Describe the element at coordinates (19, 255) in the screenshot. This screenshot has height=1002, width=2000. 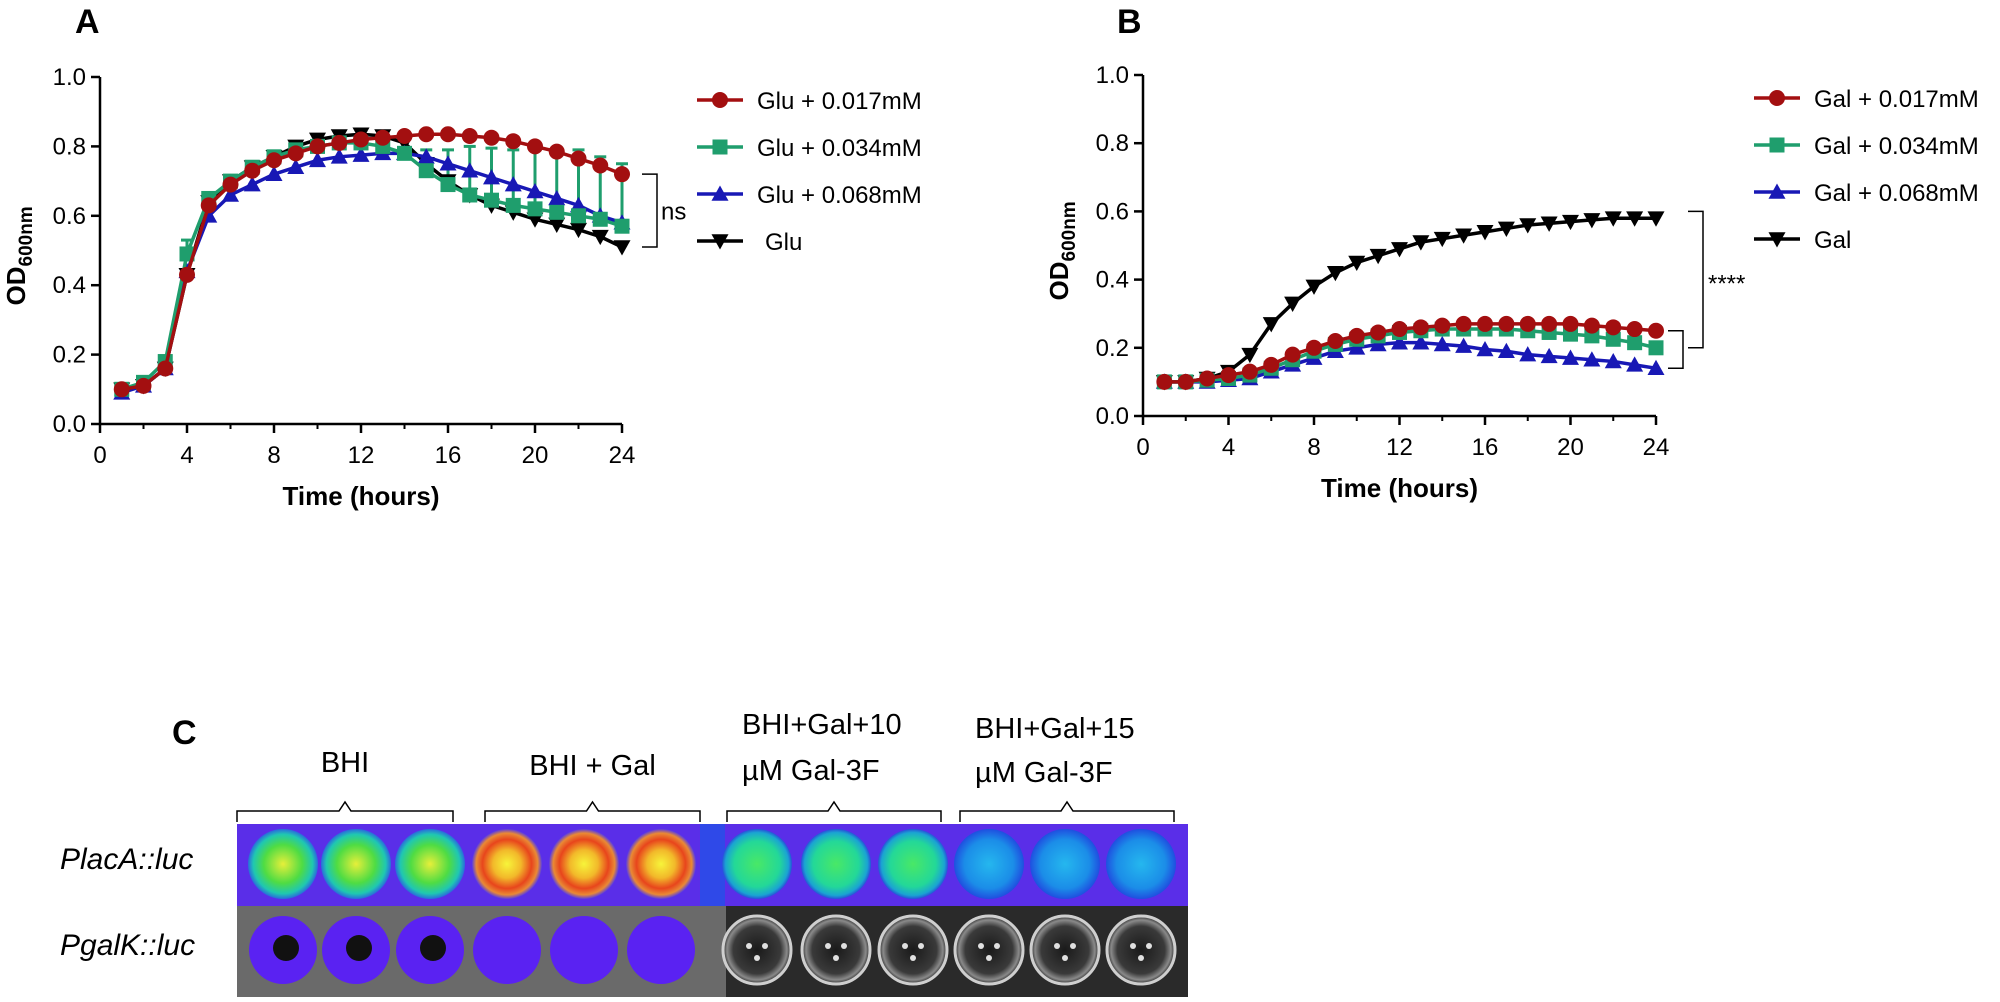
I see `y-axis-title: OD600nm` at that location.